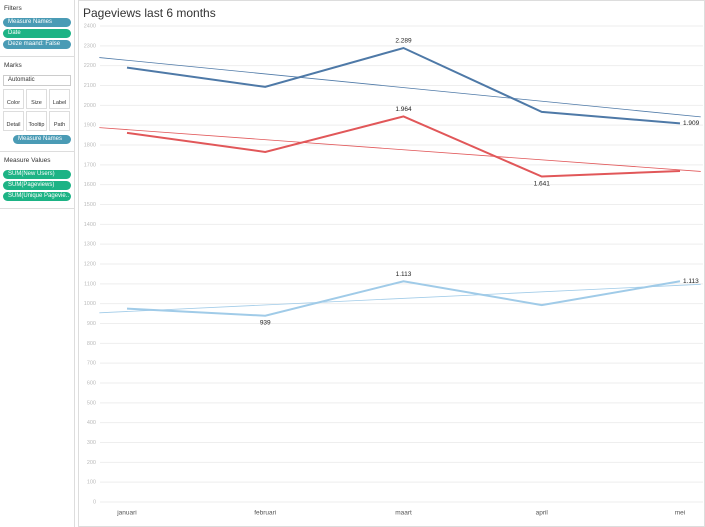  Describe the element at coordinates (37, 185) in the screenshot. I see `measure-pill: SUM(Pageviews)` at that location.